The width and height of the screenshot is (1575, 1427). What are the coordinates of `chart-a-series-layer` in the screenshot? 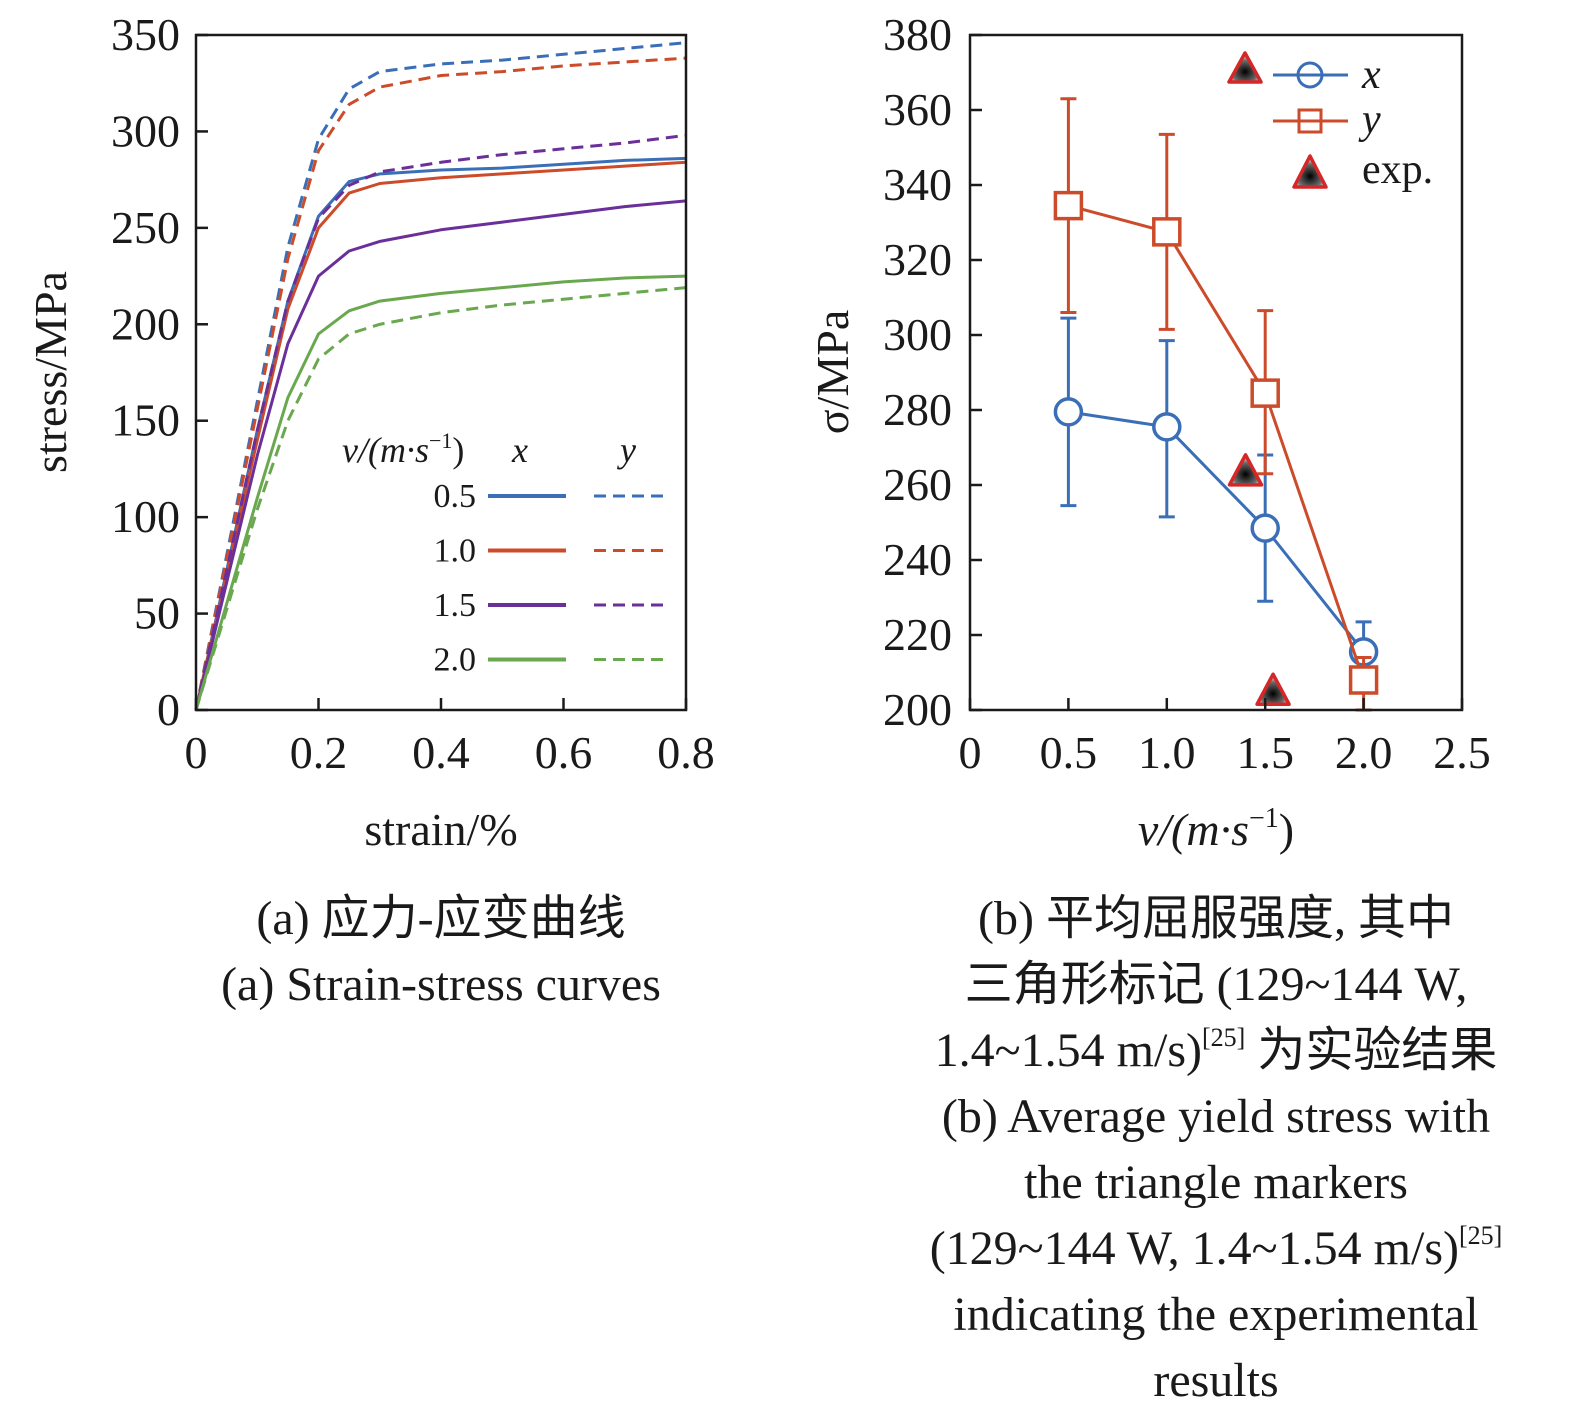 It's located at (440, 376).